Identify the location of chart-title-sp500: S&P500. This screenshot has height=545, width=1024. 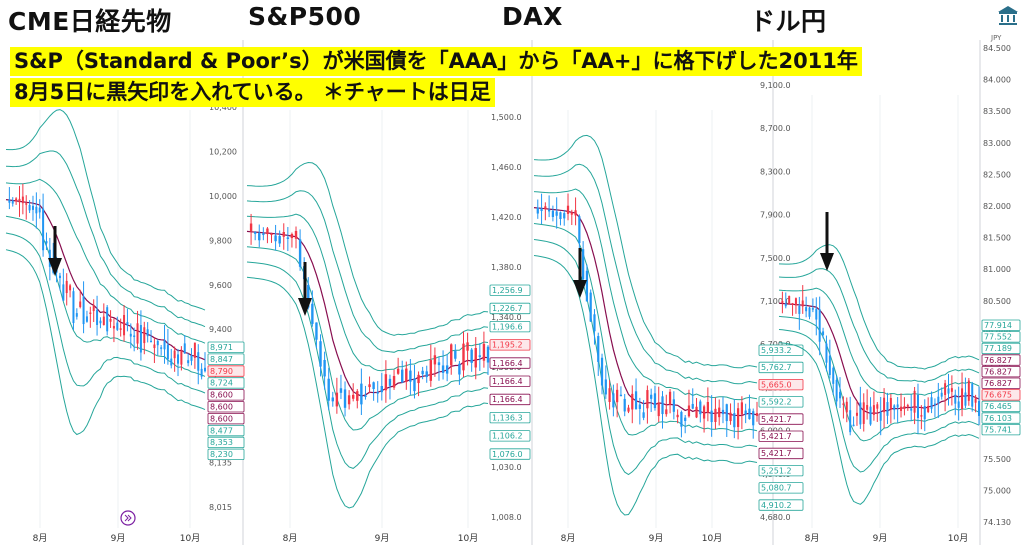
(305, 16).